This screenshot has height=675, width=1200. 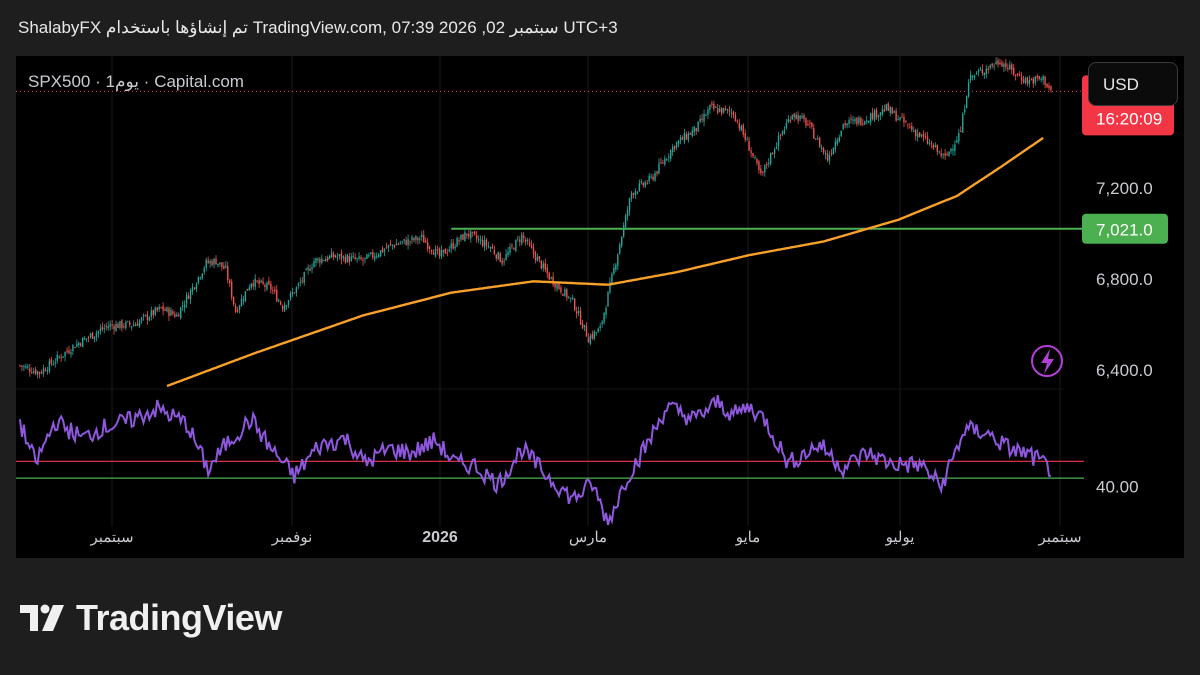 I want to click on level-price-badge, so click(x=1125, y=228).